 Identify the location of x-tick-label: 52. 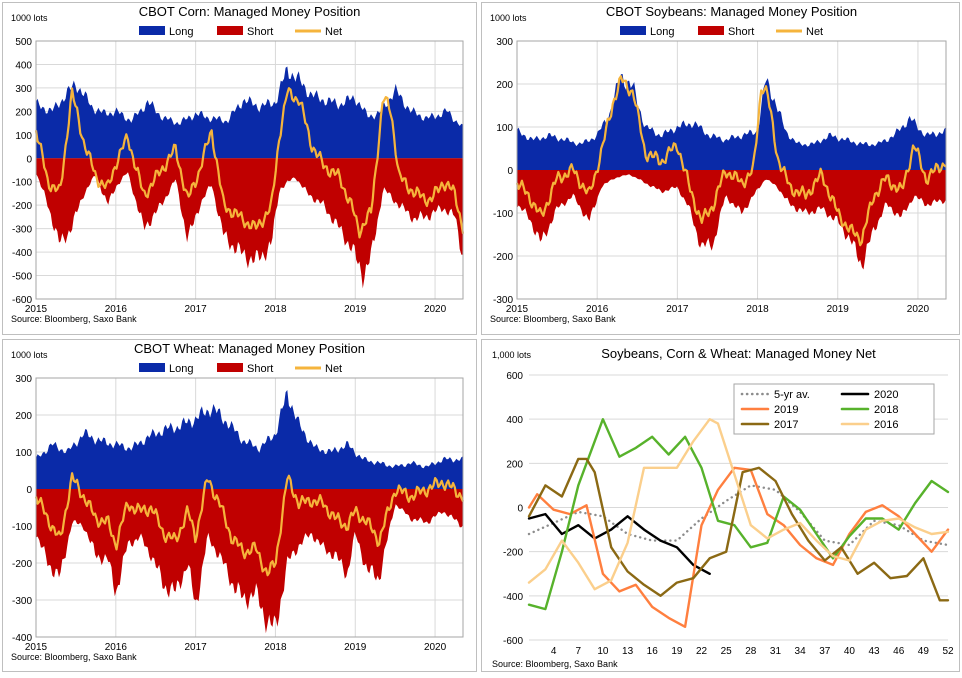
(948, 651).